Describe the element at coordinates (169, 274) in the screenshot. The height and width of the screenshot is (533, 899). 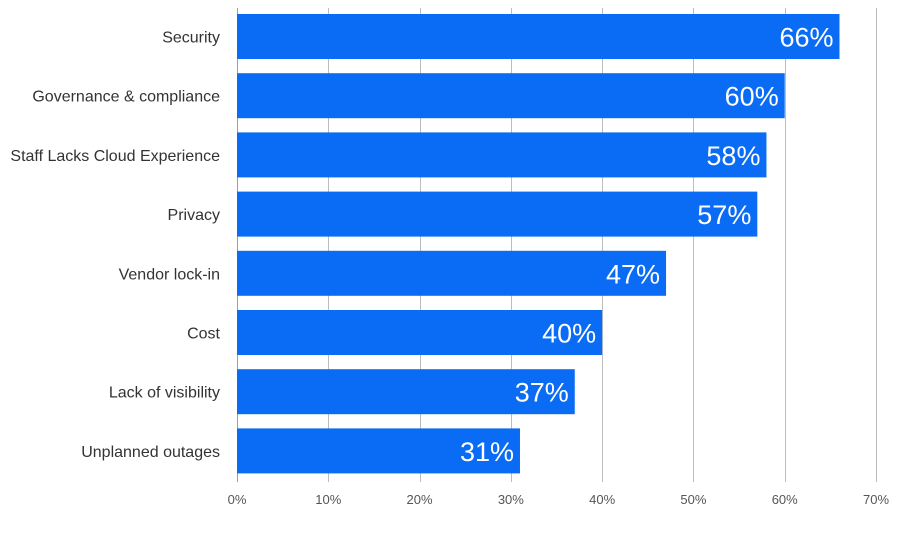
I see `category-label: Vendor lock-in` at that location.